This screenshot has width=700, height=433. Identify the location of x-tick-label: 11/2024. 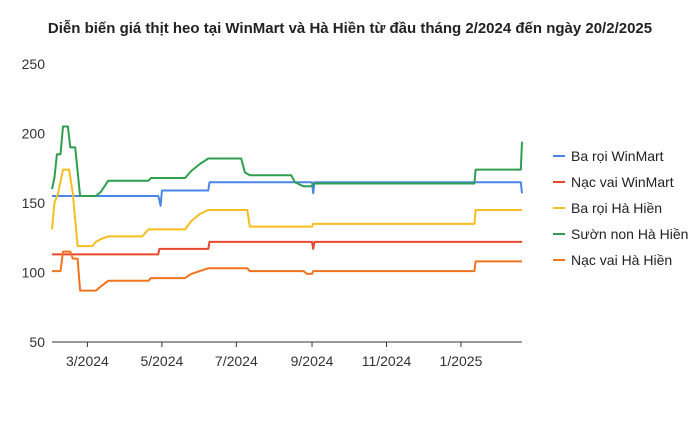
(387, 361).